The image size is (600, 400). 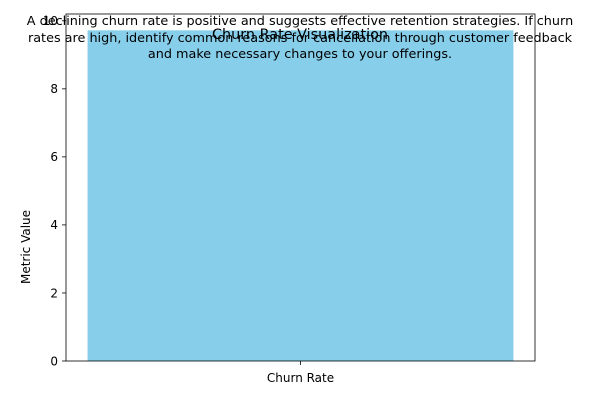 I want to click on y-axis: 0 2 4 6 8 10, so click(x=54, y=191).